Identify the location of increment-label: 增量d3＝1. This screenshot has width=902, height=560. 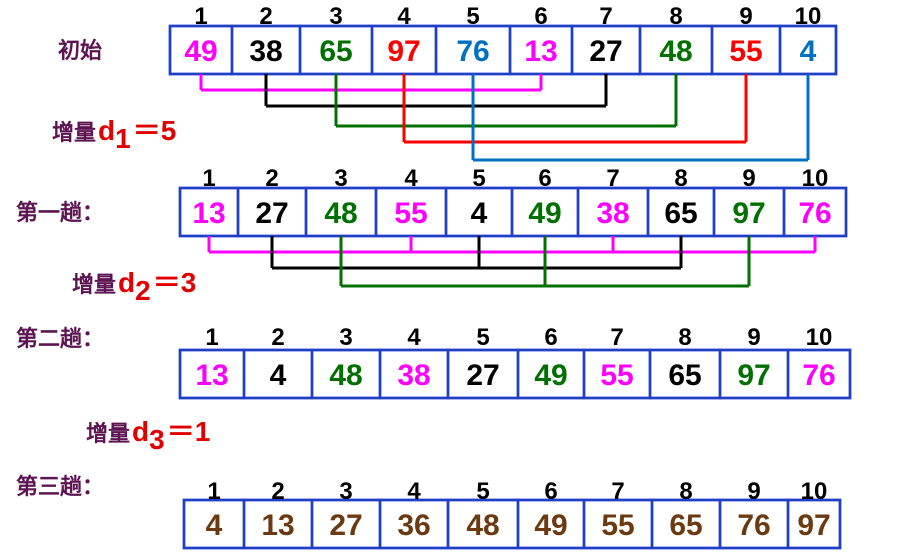
(148, 435).